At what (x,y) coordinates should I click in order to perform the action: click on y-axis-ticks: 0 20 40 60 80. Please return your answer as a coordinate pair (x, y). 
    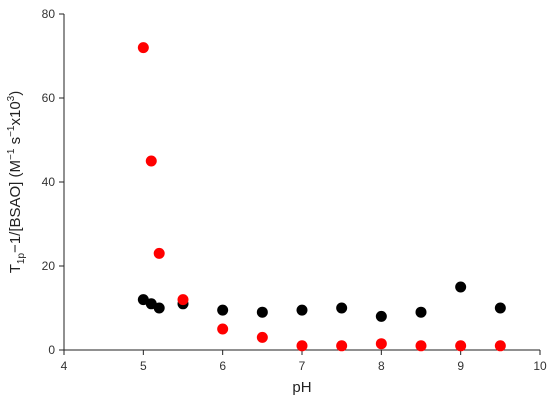
    Looking at the image, I should click on (53, 182).